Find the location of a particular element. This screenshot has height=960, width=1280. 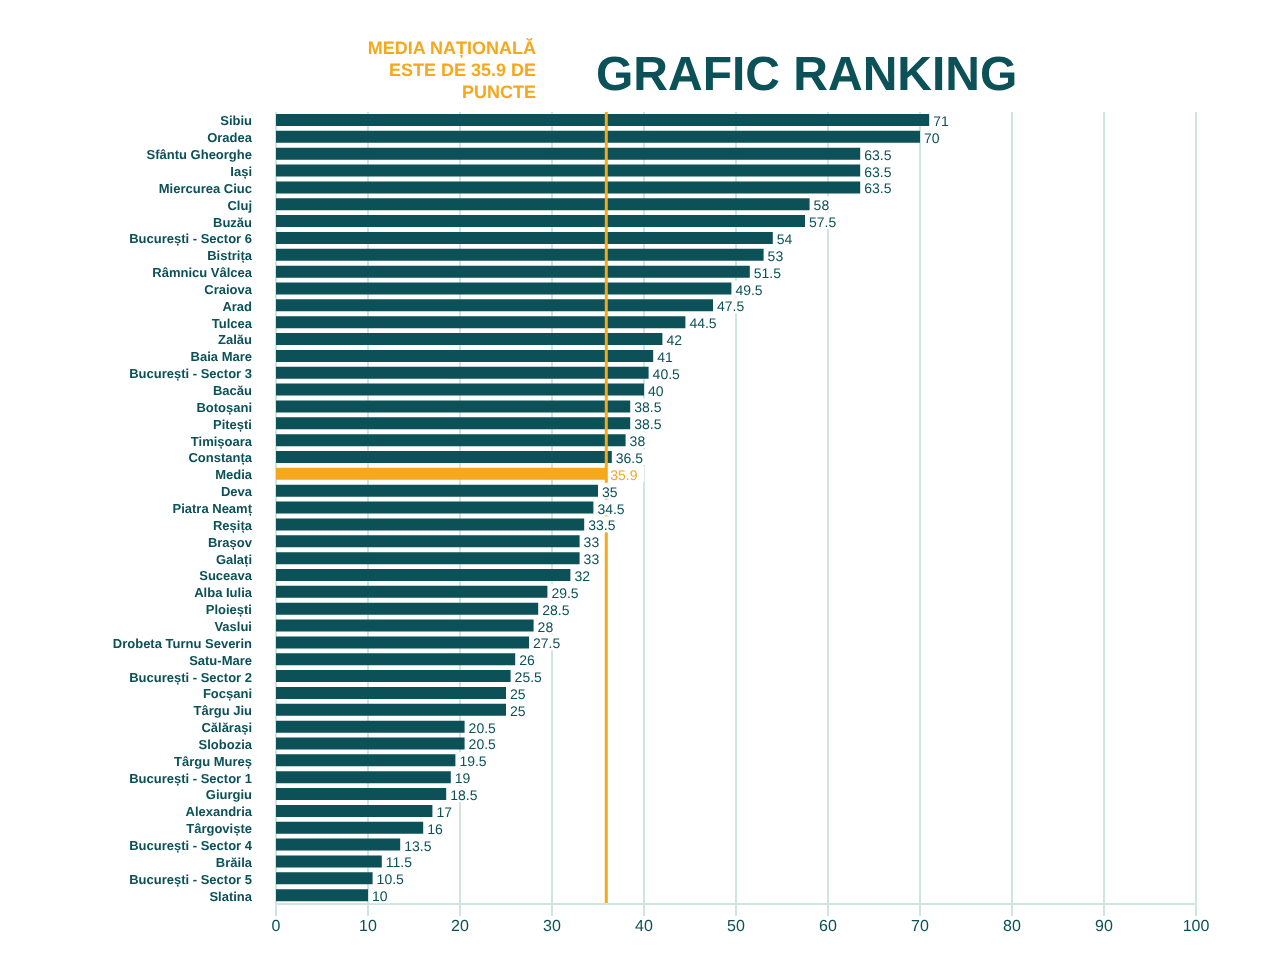

x-tick-label: 70 is located at coordinates (920, 926).